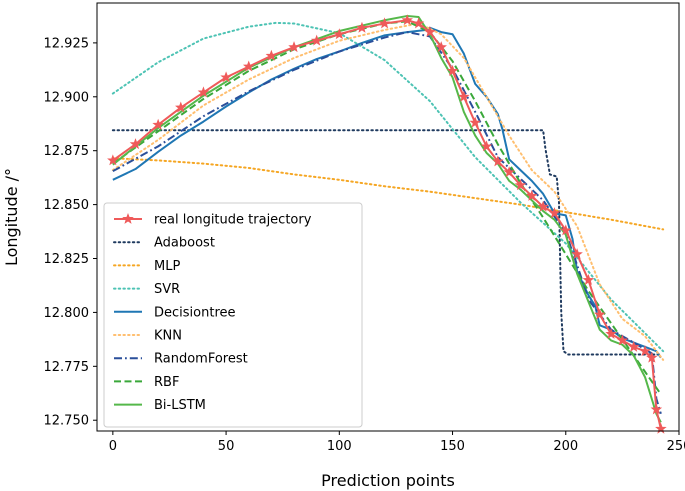 Image resolution: width=685 pixels, height=491 pixels. I want to click on x-tick-label: 100, so click(339, 446).